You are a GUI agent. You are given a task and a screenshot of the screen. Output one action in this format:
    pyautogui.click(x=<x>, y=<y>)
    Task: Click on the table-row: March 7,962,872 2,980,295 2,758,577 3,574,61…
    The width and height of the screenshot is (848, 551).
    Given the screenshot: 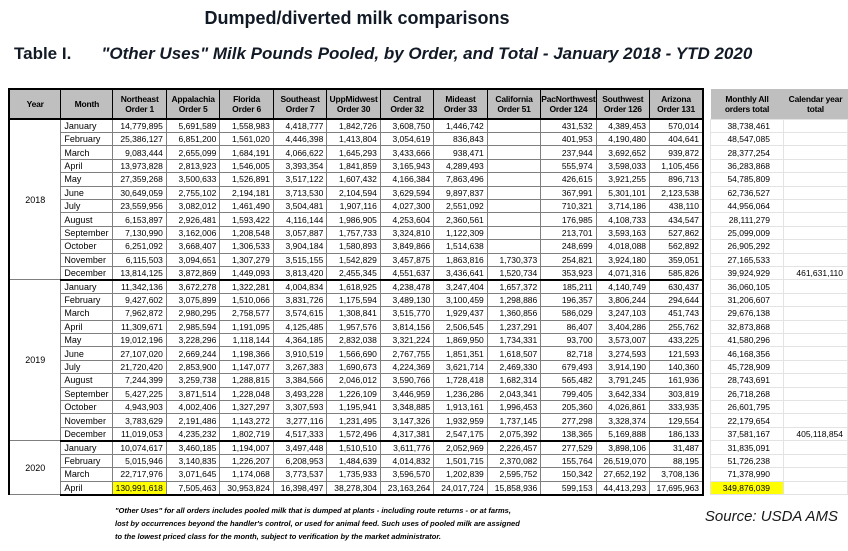 What is the action you would take?
    pyautogui.click(x=428, y=313)
    